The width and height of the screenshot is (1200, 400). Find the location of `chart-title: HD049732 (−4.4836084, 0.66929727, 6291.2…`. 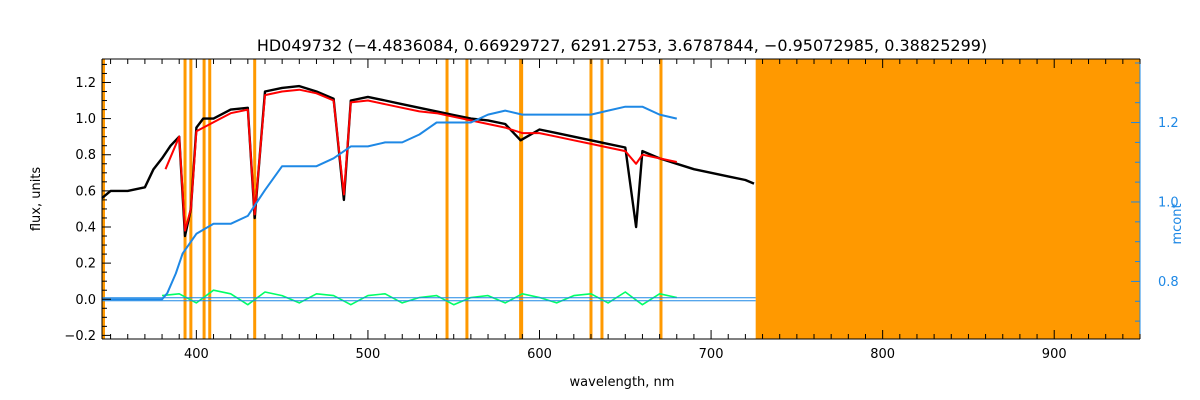

chart-title: HD049732 (−4.4836084, 0.66929727, 6291.2… is located at coordinates (622, 45).